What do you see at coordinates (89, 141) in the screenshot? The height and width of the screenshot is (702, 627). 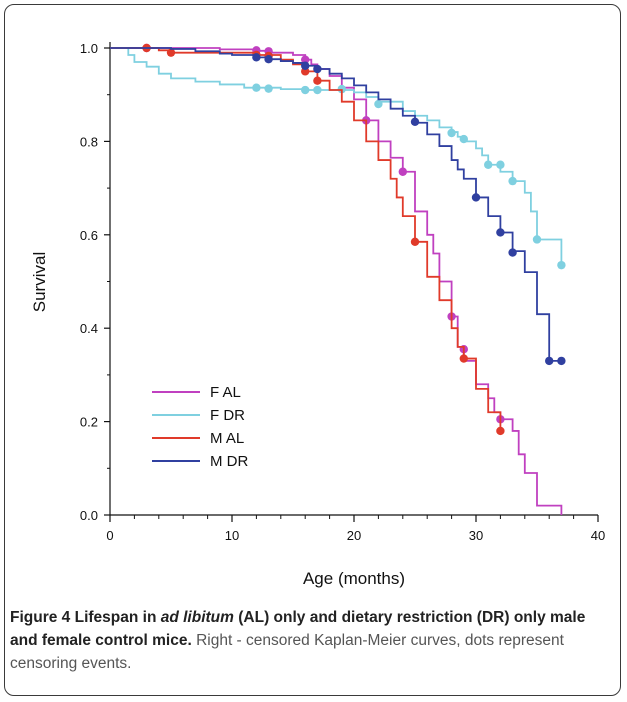 I see `y-tick-label: 0.8` at bounding box center [89, 141].